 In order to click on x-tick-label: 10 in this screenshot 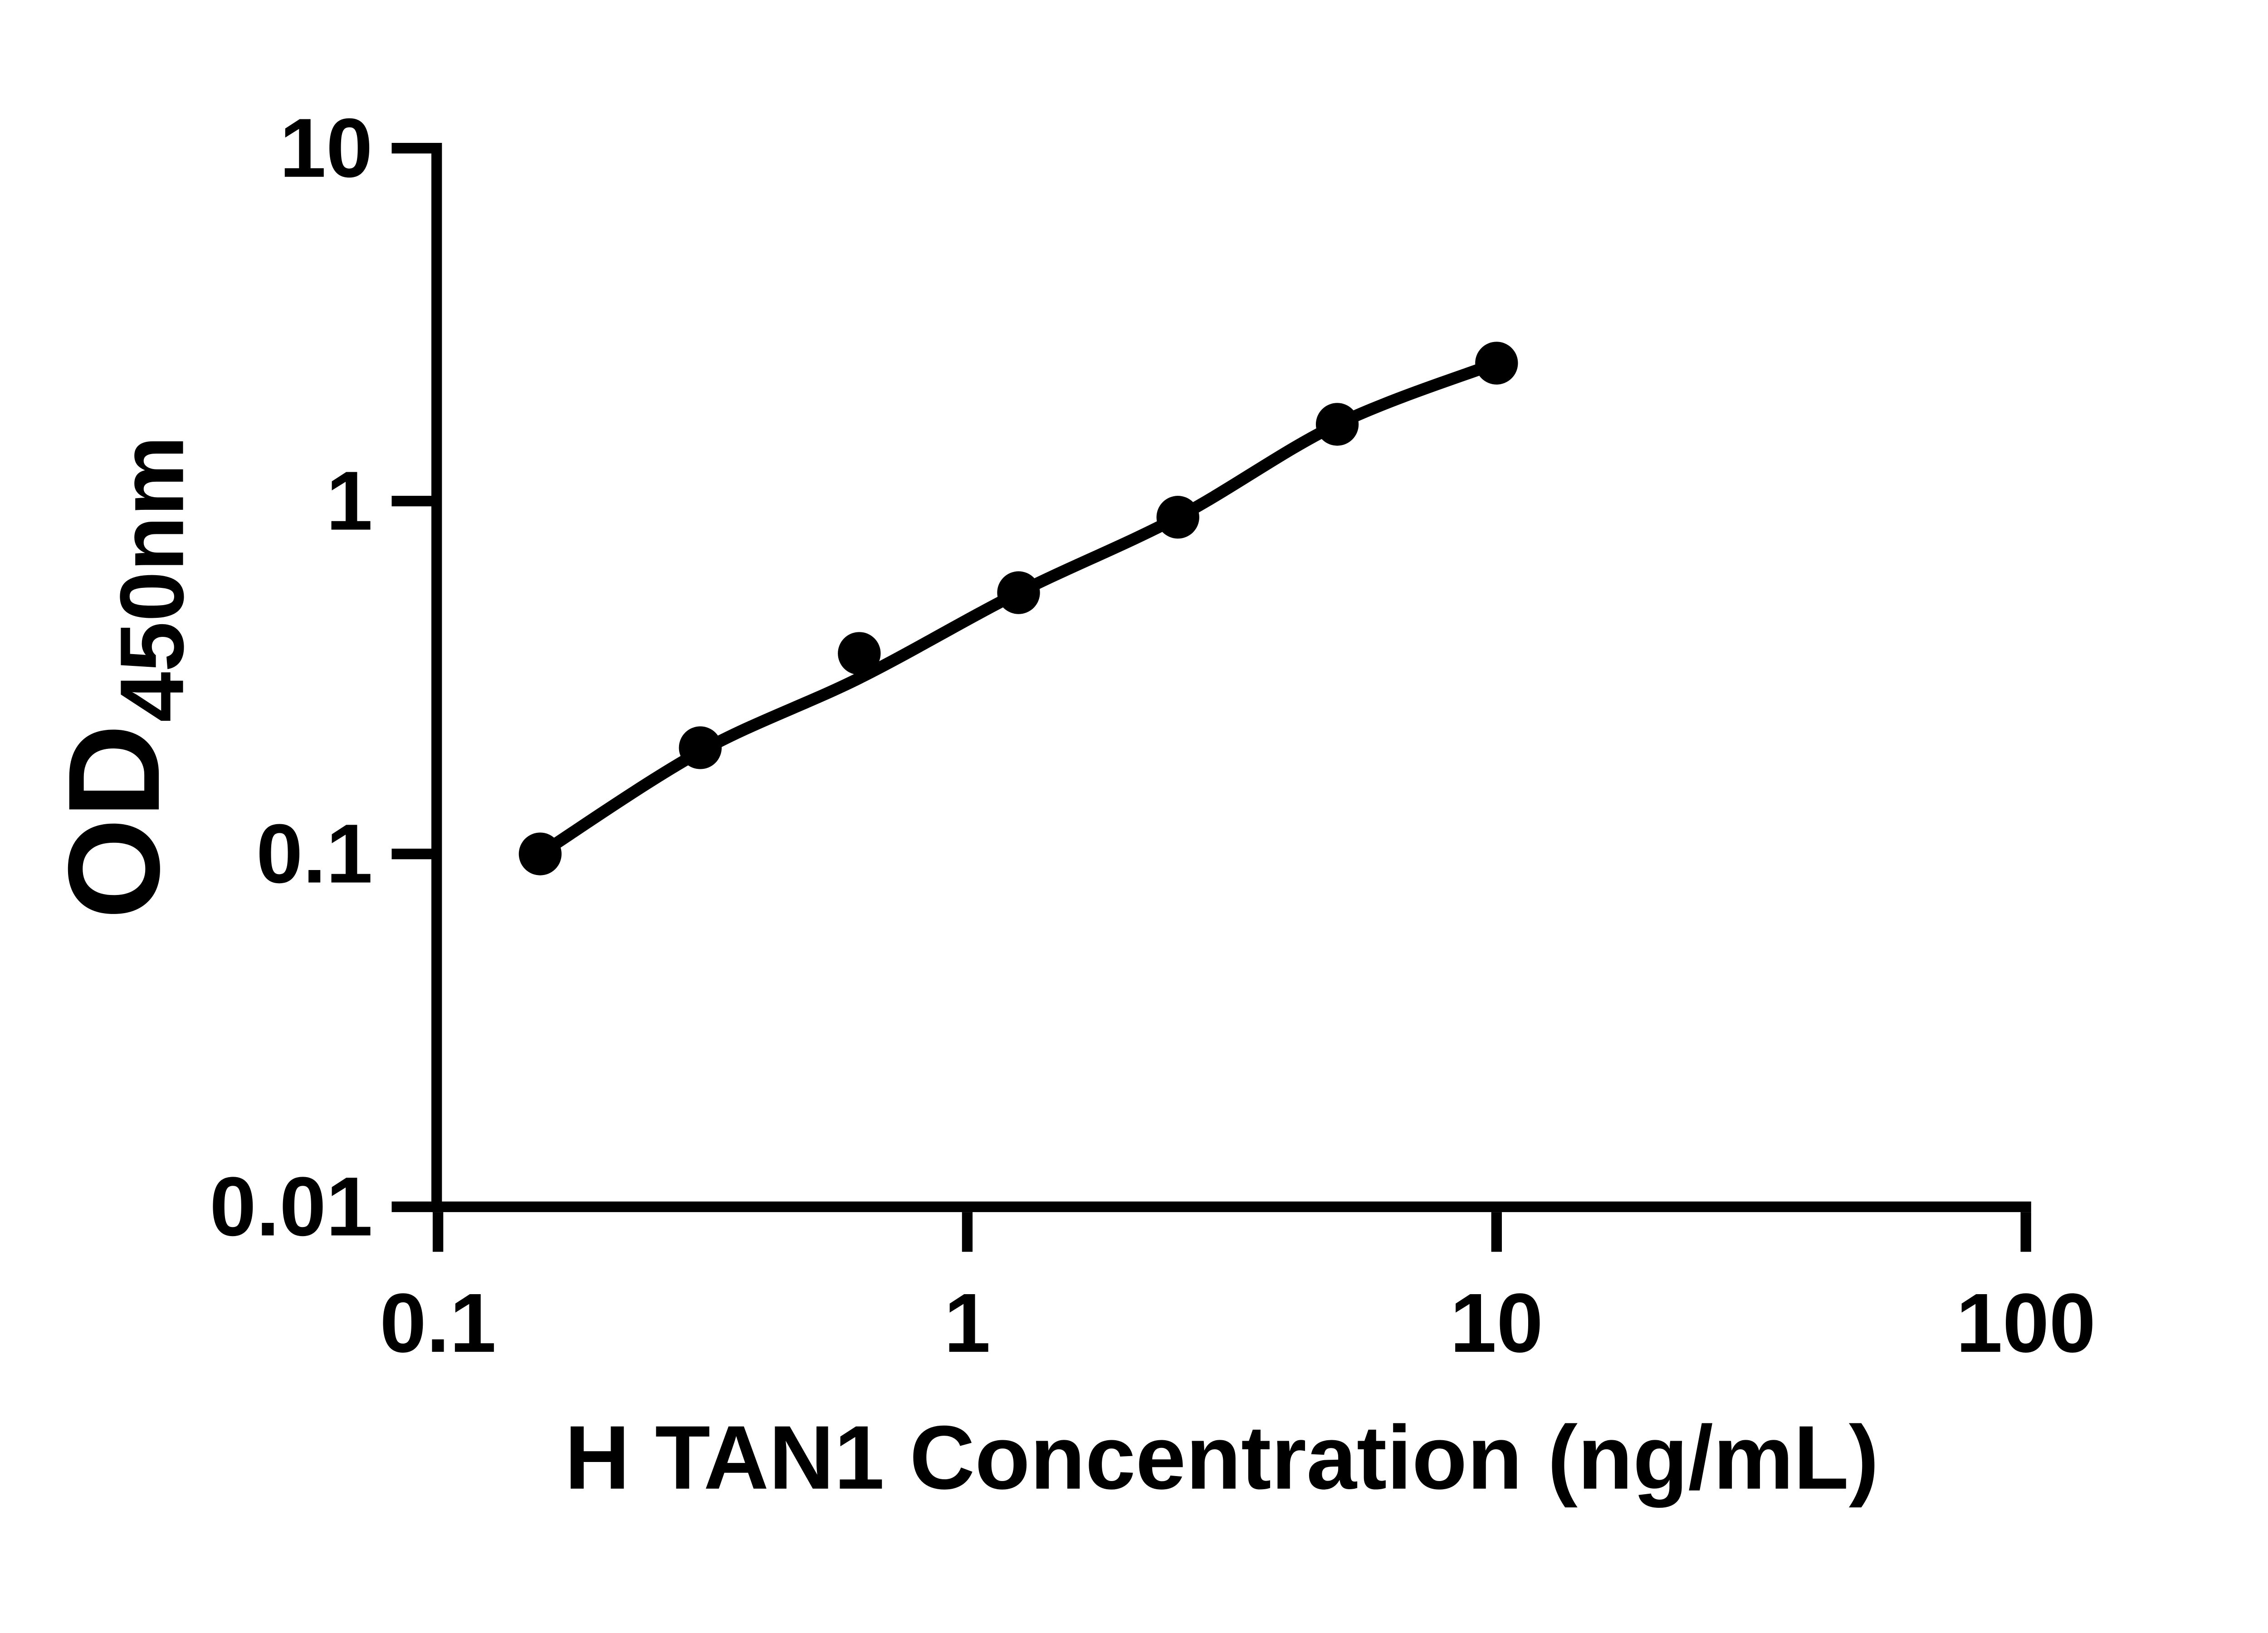, I will do `click(1497, 1323)`.